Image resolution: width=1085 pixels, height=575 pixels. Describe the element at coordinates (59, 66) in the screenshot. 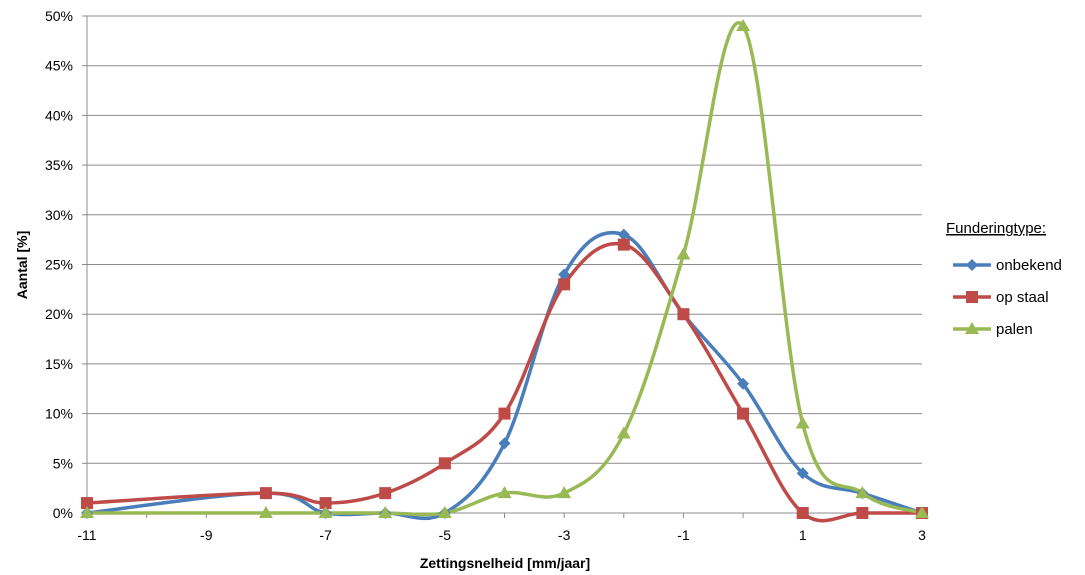

I see `y-tick-label: 45%` at that location.